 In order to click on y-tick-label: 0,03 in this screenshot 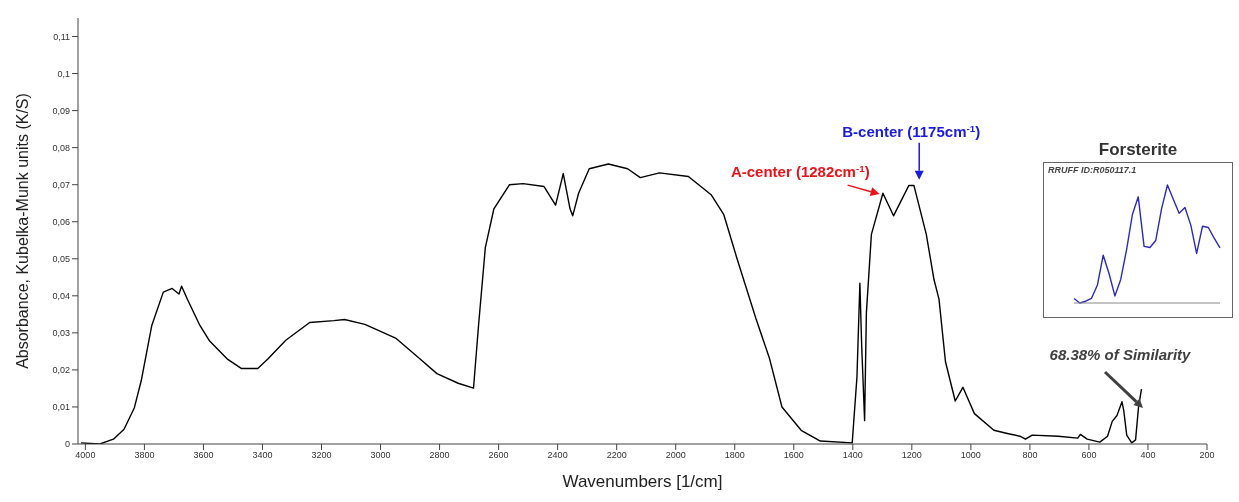, I will do `click(61, 333)`.